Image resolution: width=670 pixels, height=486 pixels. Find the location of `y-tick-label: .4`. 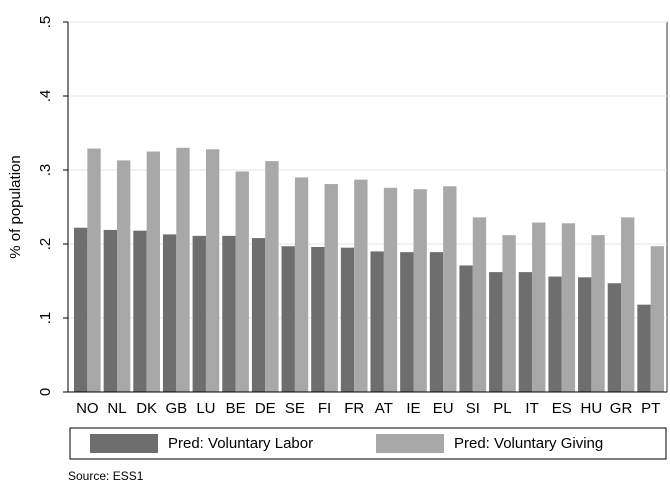

y-tick-label: .4 is located at coordinates (45, 96).